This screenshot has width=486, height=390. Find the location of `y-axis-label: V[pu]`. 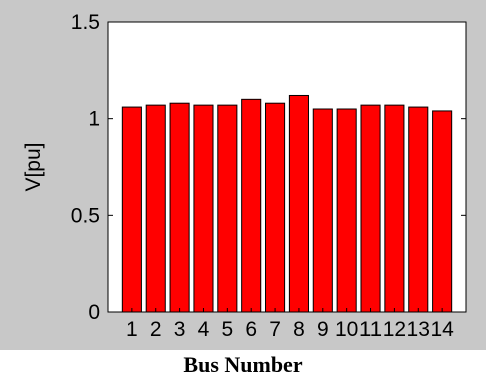

y-axis-label: V[pu] is located at coordinates (33, 166).